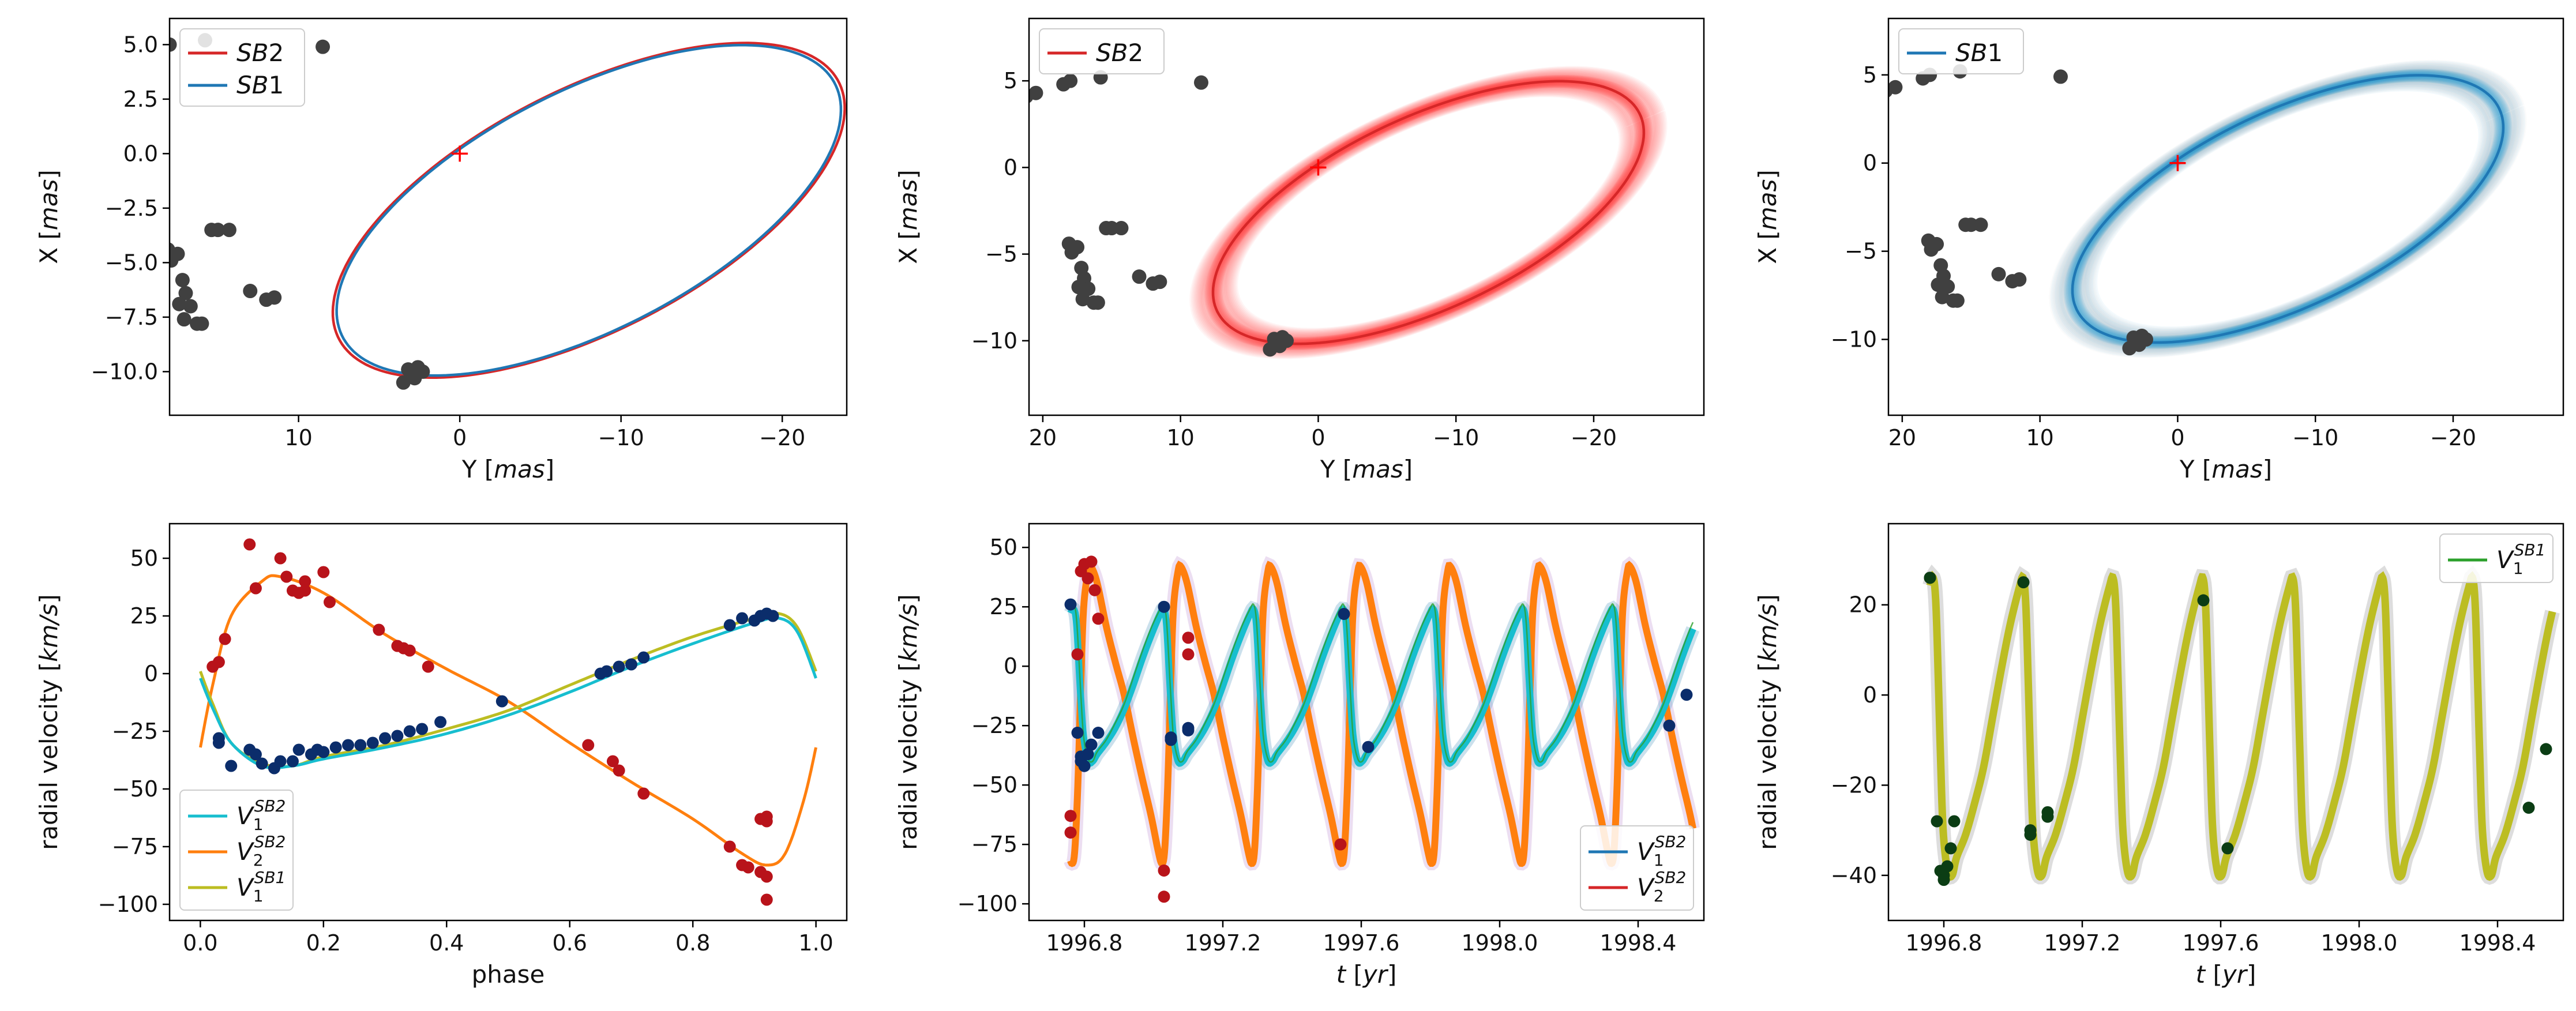 This screenshot has width=2576, height=1011. Describe the element at coordinates (908, 217) in the screenshot. I see `y-axis-label: X [mas]` at that location.